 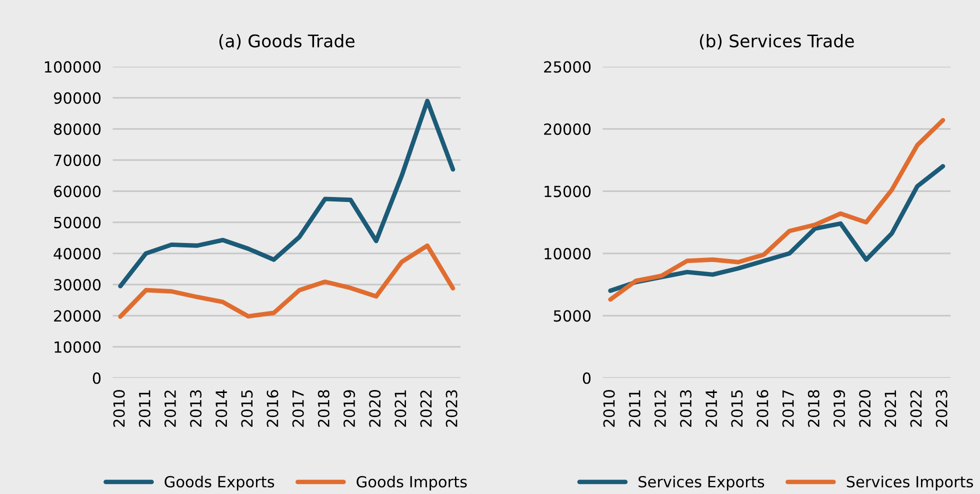 What do you see at coordinates (567, 192) in the screenshot?
I see `y-tick-label: 15000` at bounding box center [567, 192].